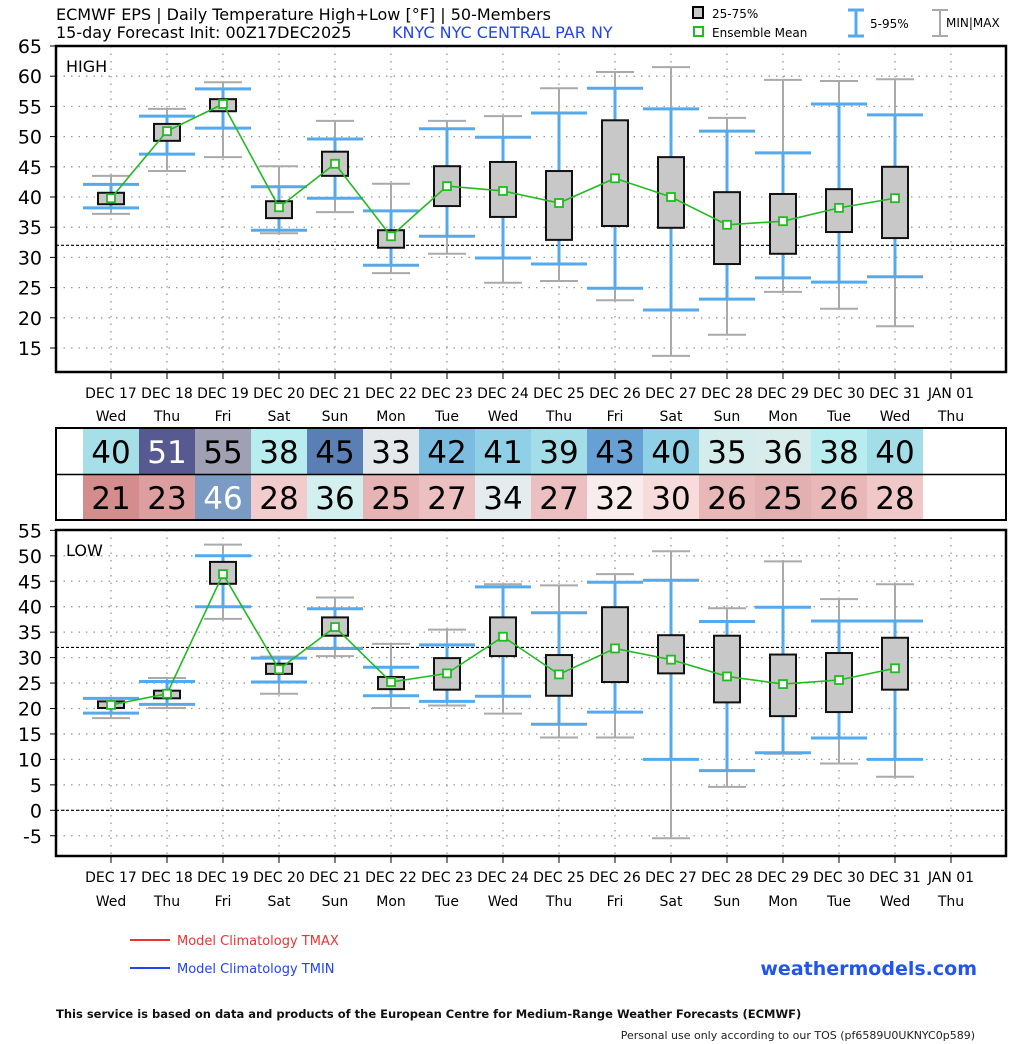 This screenshot has width=1024, height=1044. I want to click on minmax-legend-label: MIN|MAX, so click(973, 23).